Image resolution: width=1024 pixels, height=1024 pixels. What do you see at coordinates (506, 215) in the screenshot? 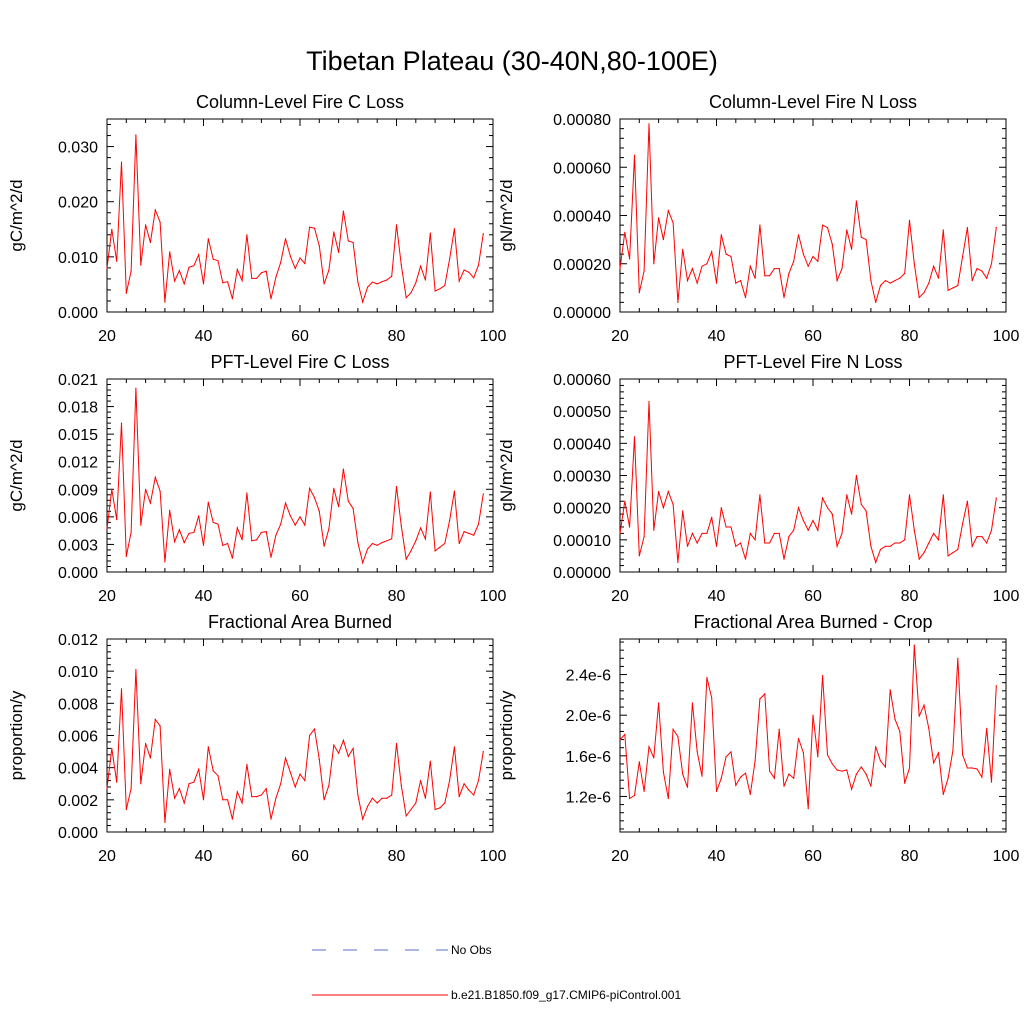
I see `y-axis-label: gN/m^2/d` at bounding box center [506, 215].